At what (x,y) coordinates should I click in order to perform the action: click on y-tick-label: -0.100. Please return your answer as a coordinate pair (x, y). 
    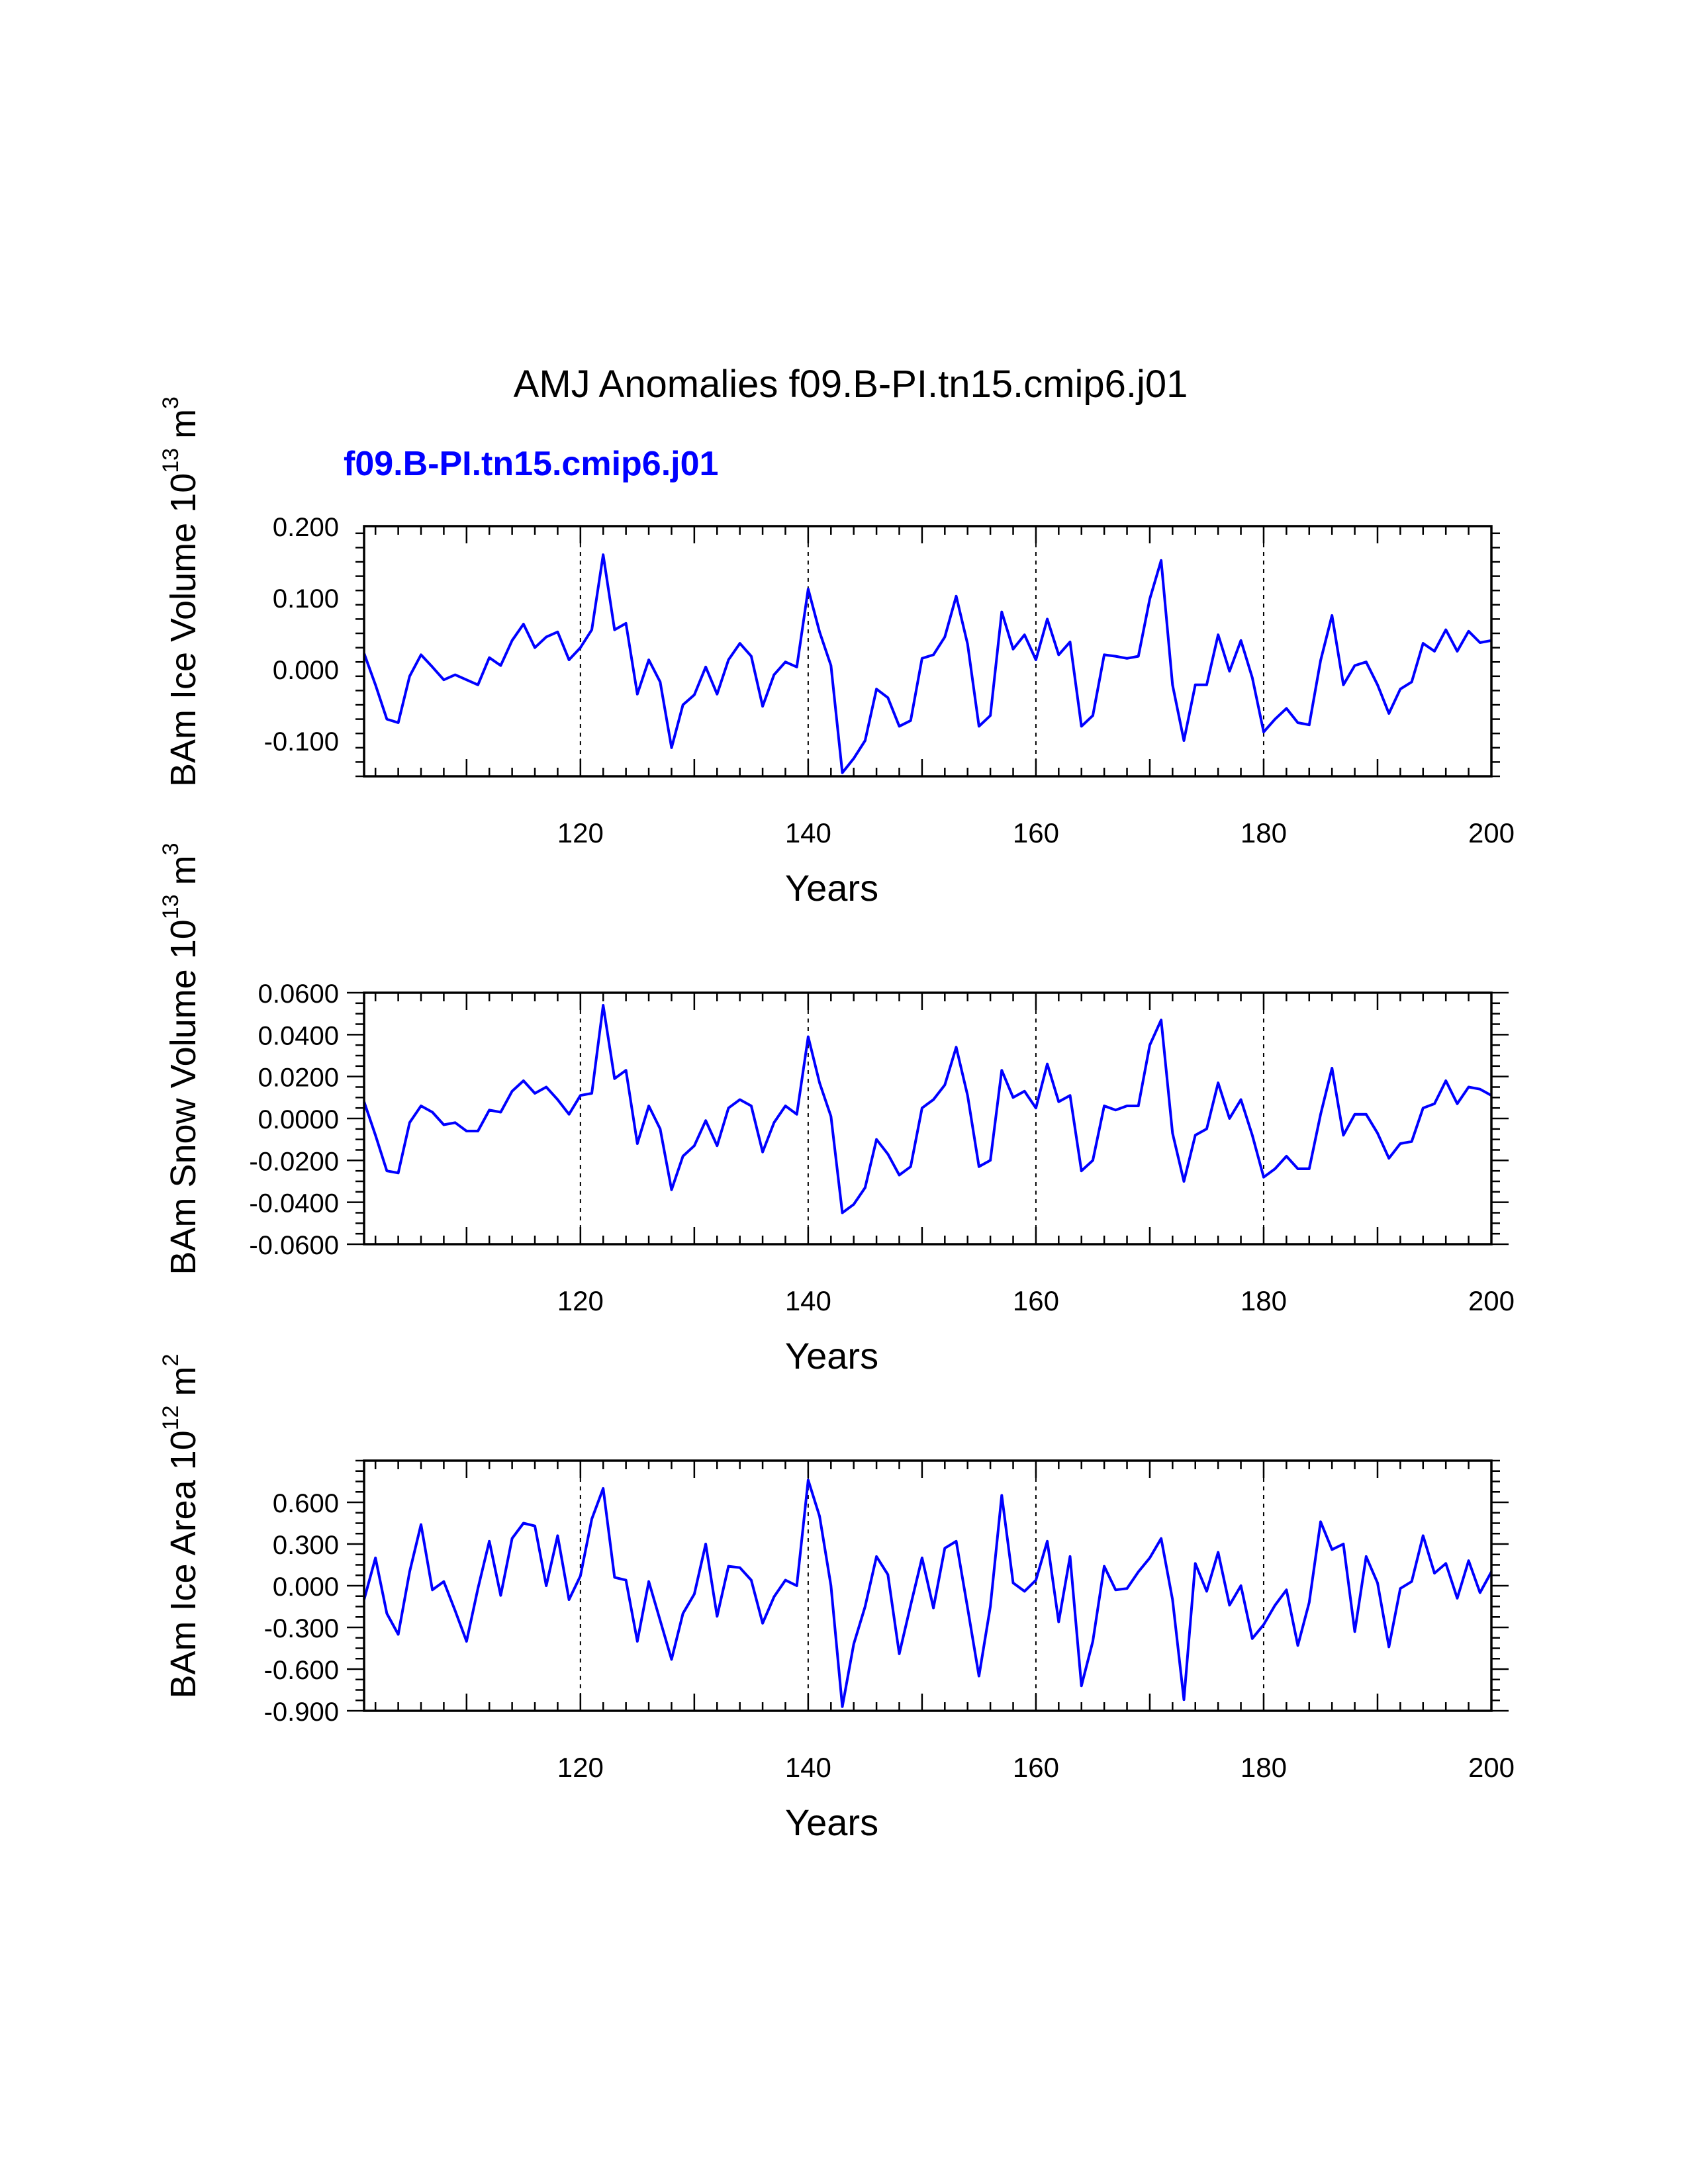
    Looking at the image, I should click on (301, 741).